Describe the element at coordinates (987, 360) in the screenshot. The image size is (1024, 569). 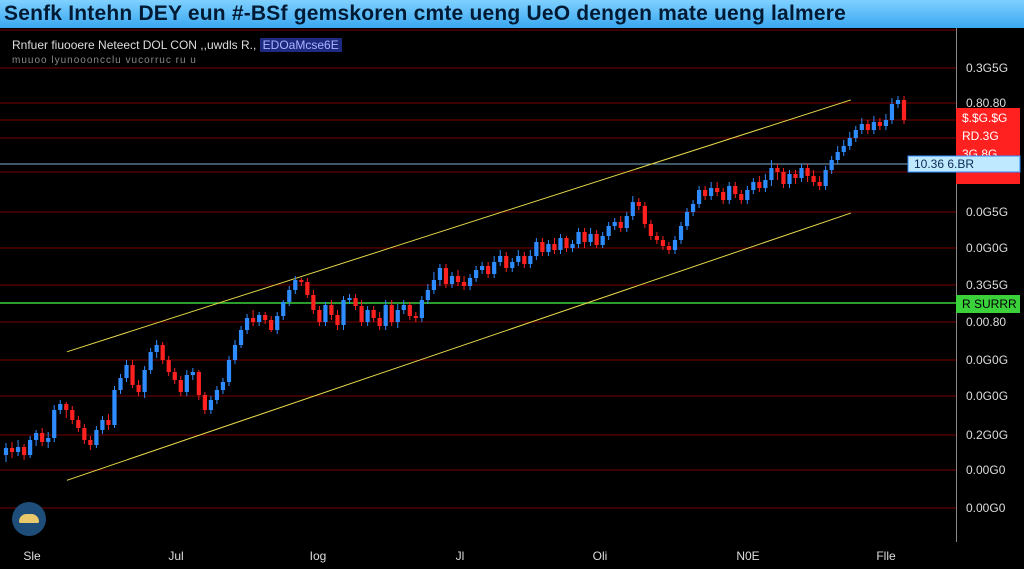
I see `price-axis-label: 0.0G0G` at that location.